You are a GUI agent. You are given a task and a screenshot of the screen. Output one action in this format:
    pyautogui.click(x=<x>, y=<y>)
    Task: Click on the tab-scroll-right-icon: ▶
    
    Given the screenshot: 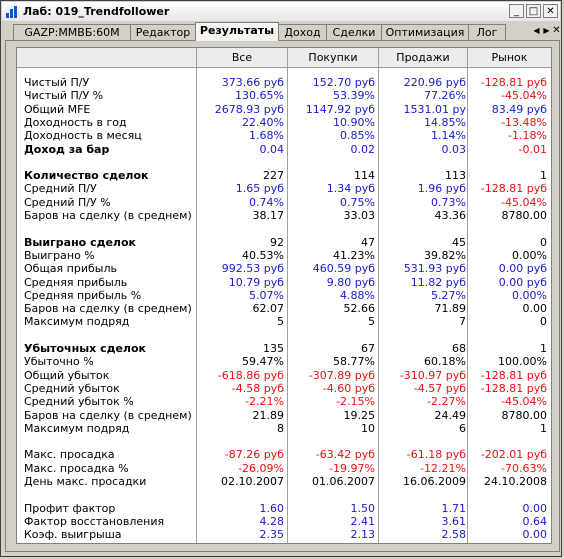 What is the action you would take?
    pyautogui.click(x=546, y=30)
    